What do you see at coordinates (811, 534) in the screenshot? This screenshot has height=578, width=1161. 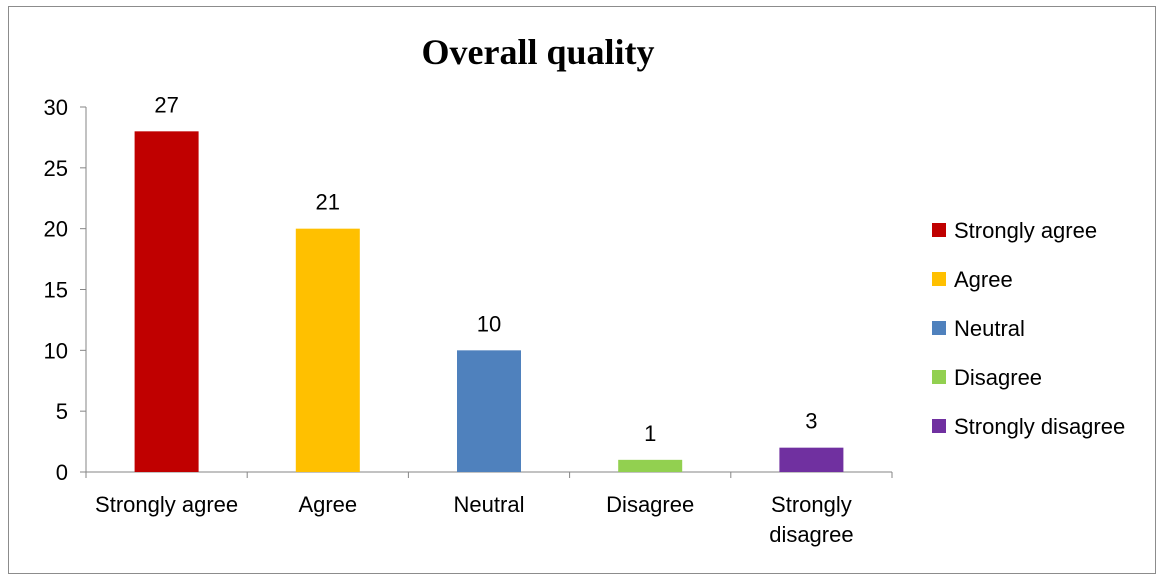 I see `x-category-label: disagree` at bounding box center [811, 534].